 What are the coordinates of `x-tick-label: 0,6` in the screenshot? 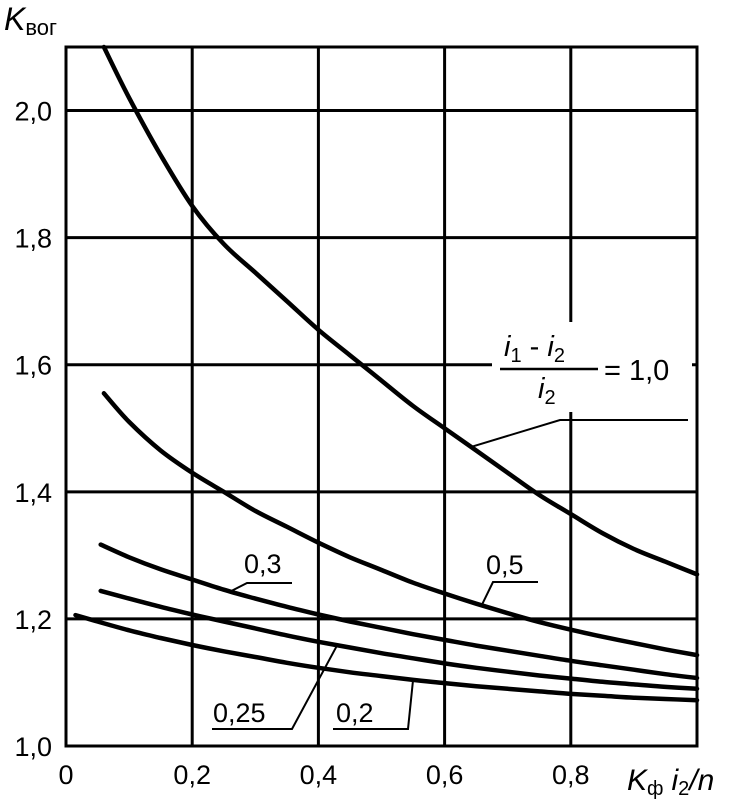 It's located at (445, 775).